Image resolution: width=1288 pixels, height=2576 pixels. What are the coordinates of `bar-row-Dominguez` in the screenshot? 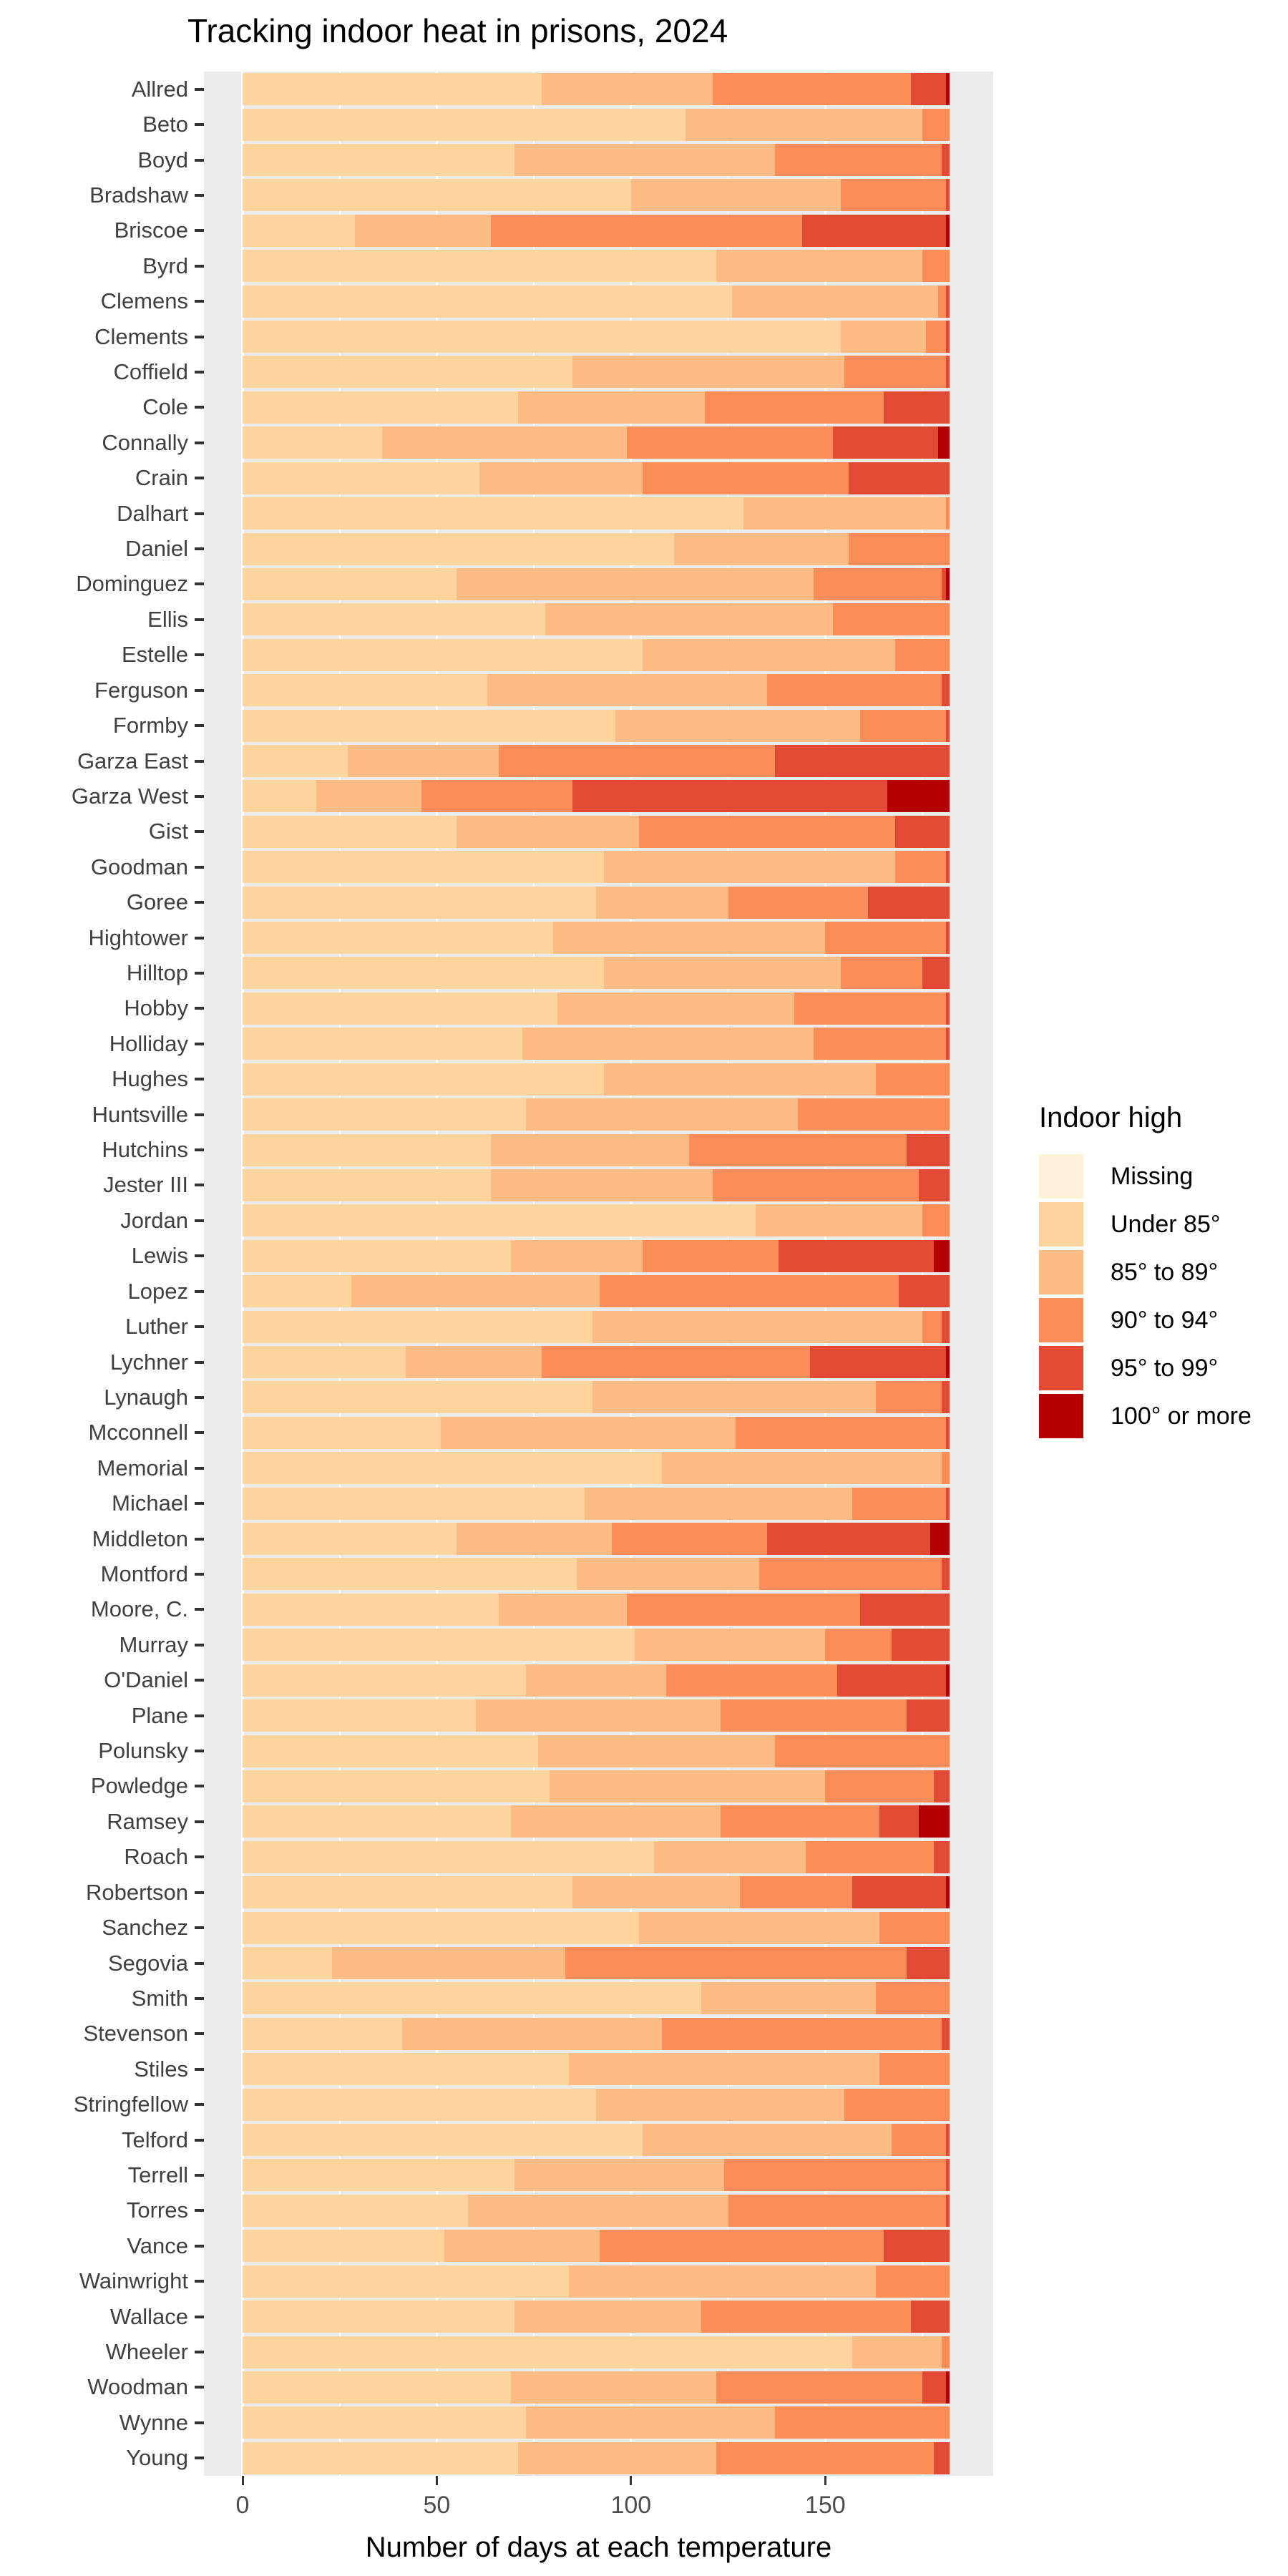 It's located at (598, 584).